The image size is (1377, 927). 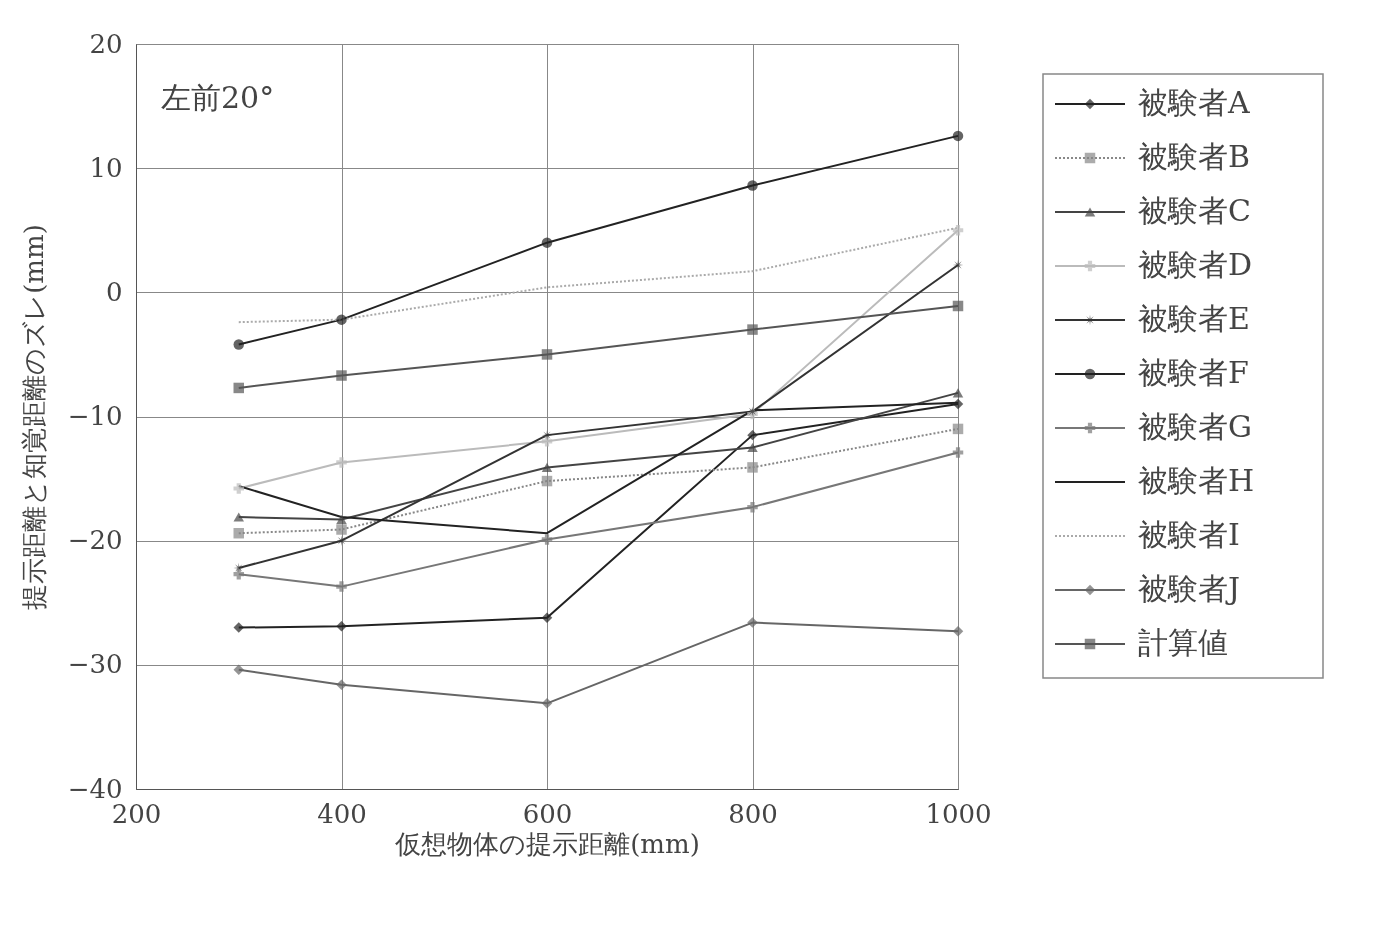 What do you see at coordinates (547, 813) in the screenshot?
I see `x-tick-label: 600` at bounding box center [547, 813].